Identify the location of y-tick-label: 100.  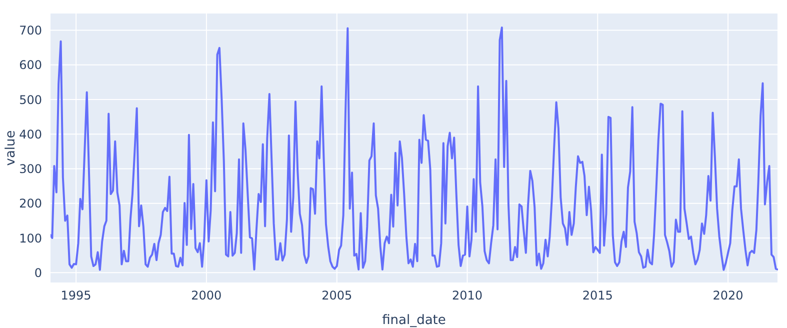
(30, 238).